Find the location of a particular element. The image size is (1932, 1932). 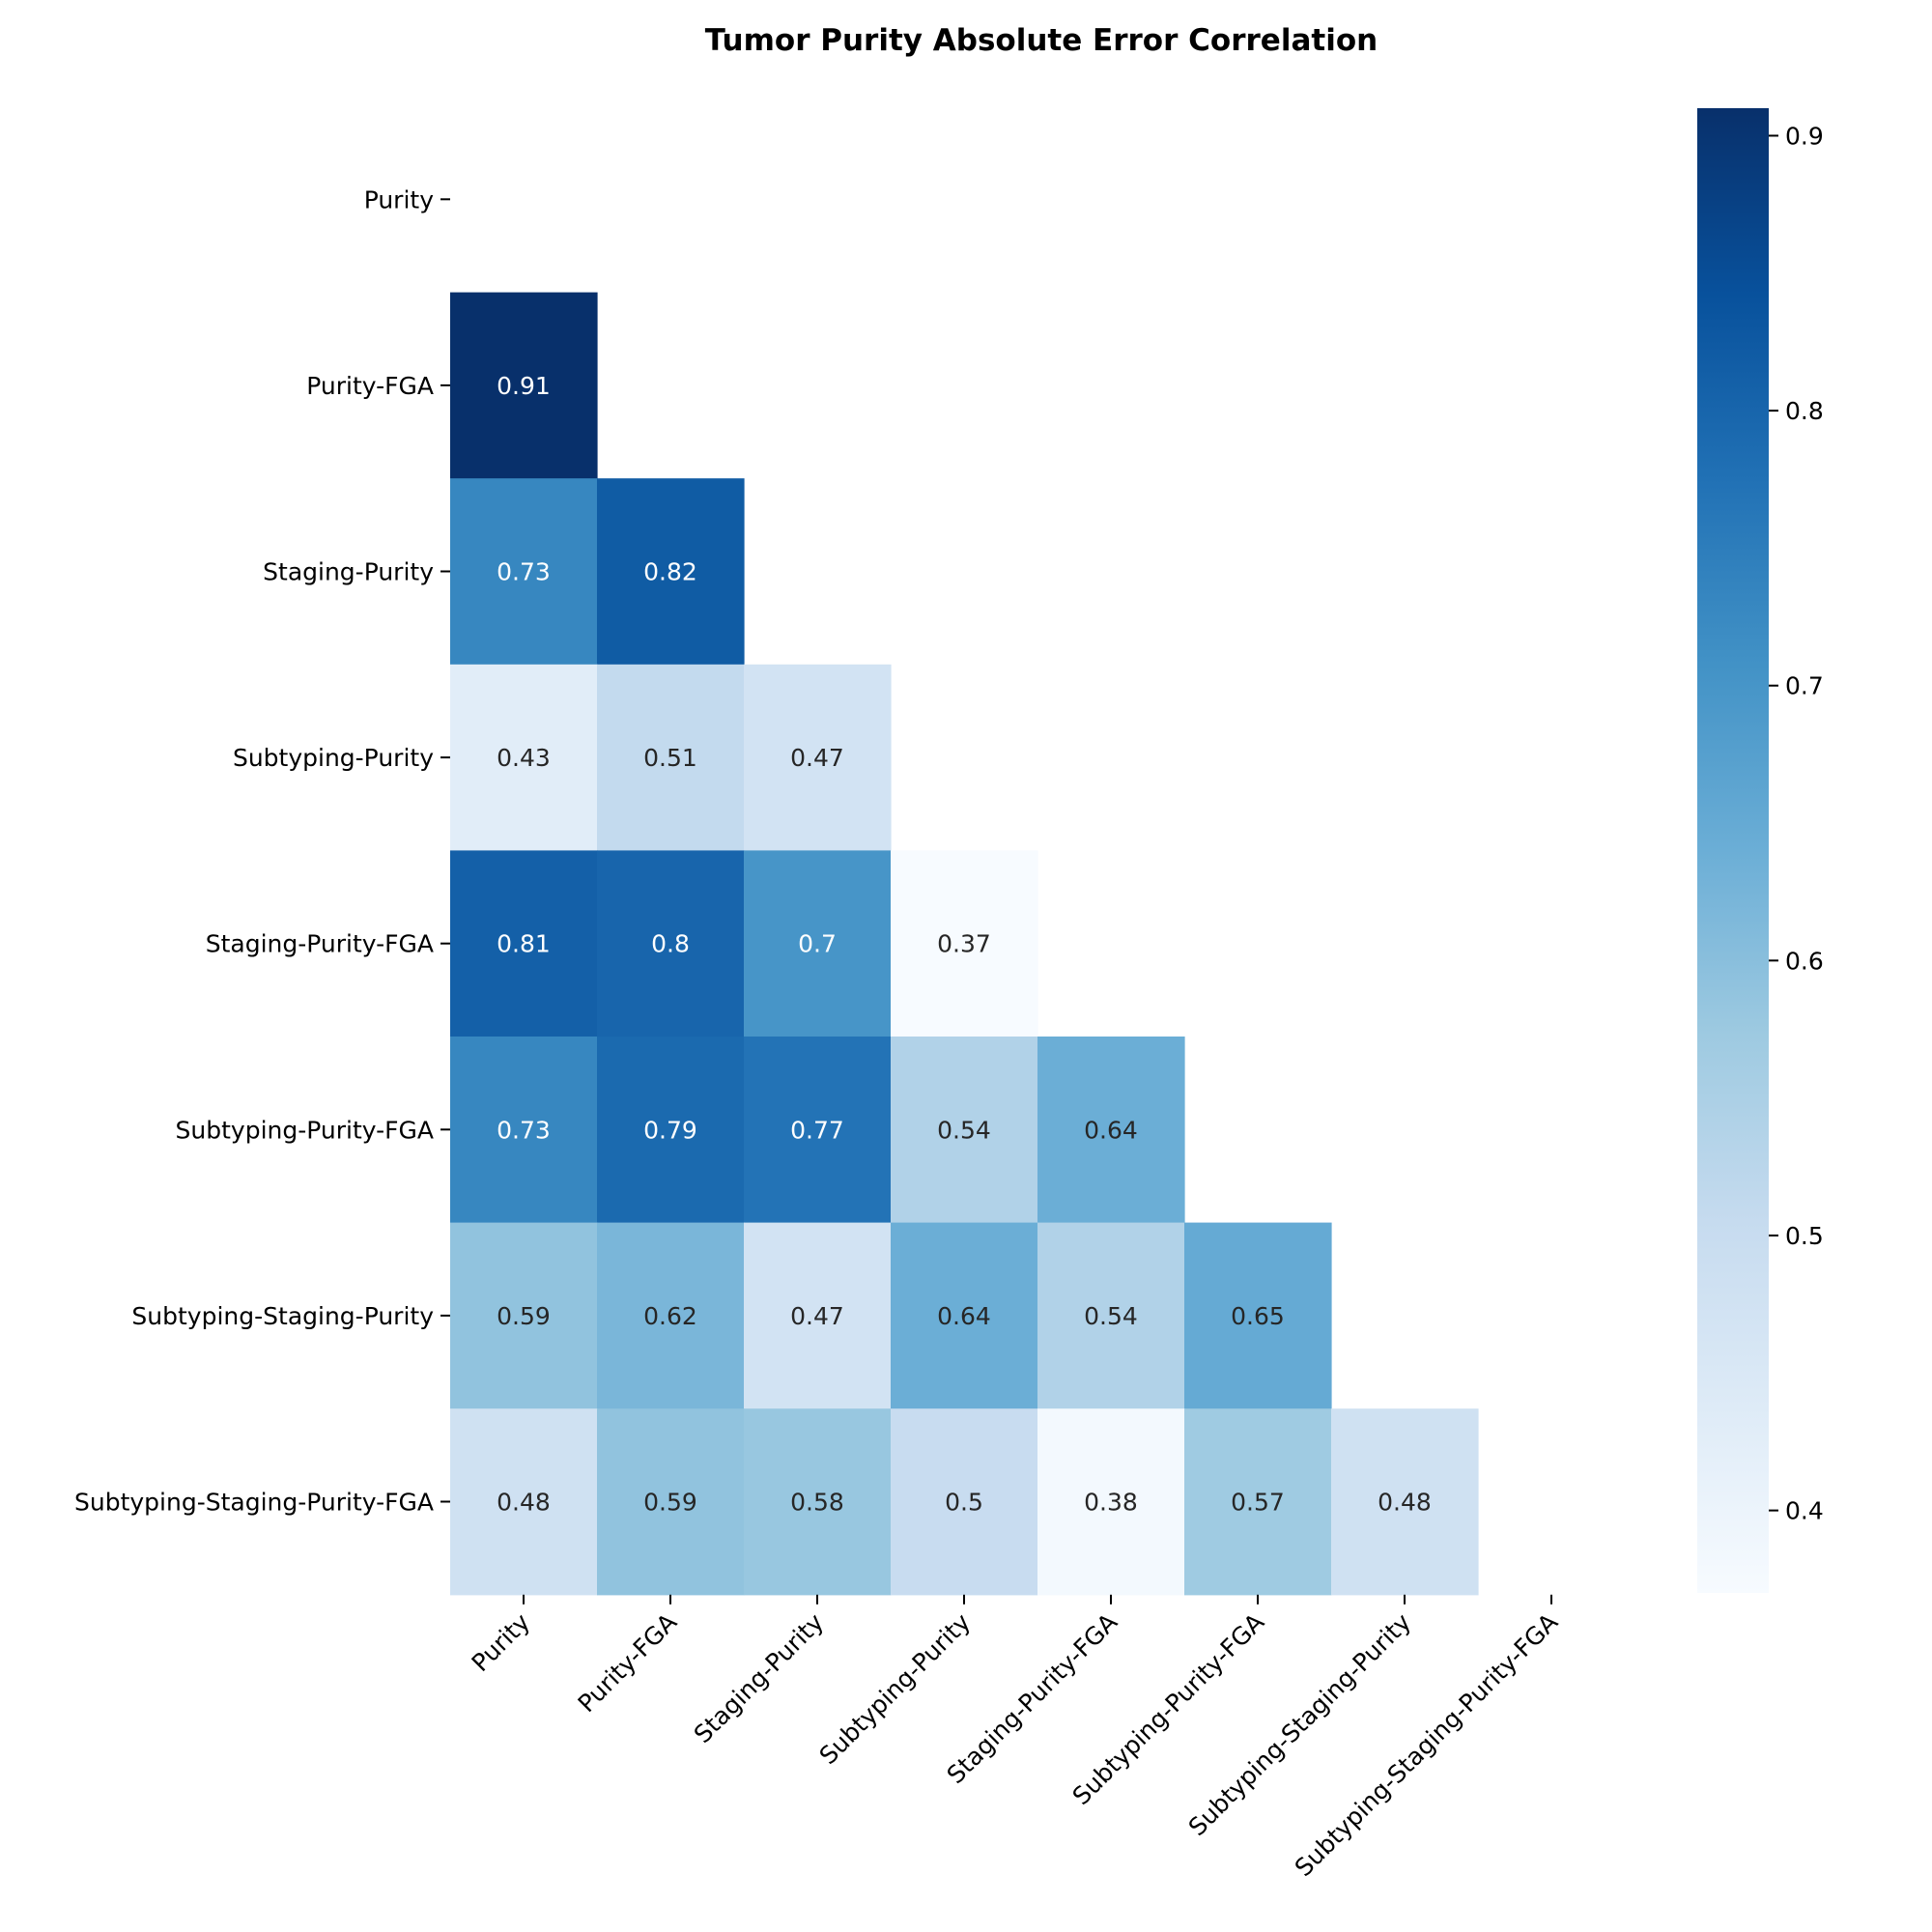

y-tick-label: Subtyping-Staging-Purity is located at coordinates (282, 1316).